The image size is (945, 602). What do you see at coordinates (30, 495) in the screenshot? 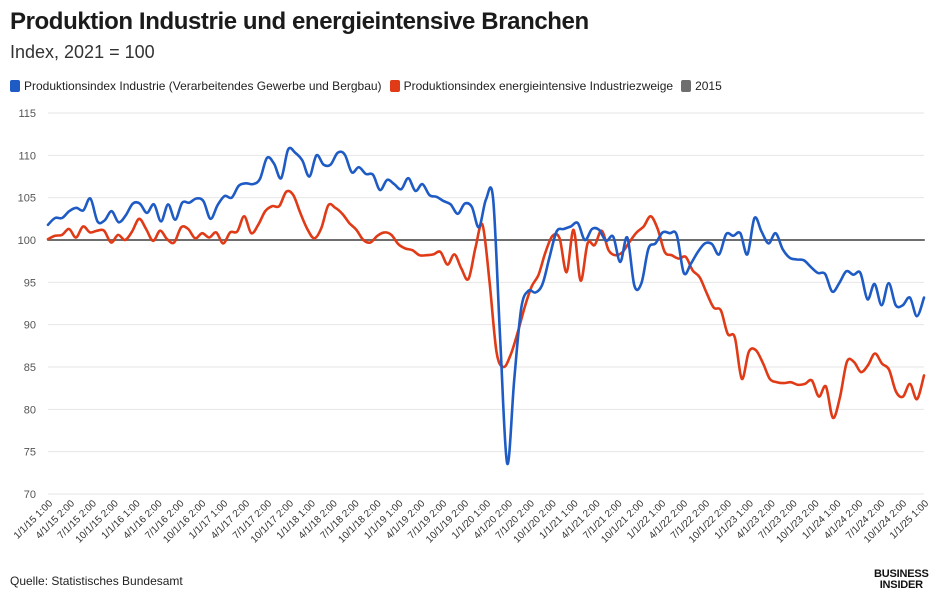
I see `y-tick-label-70: 70` at bounding box center [30, 495].